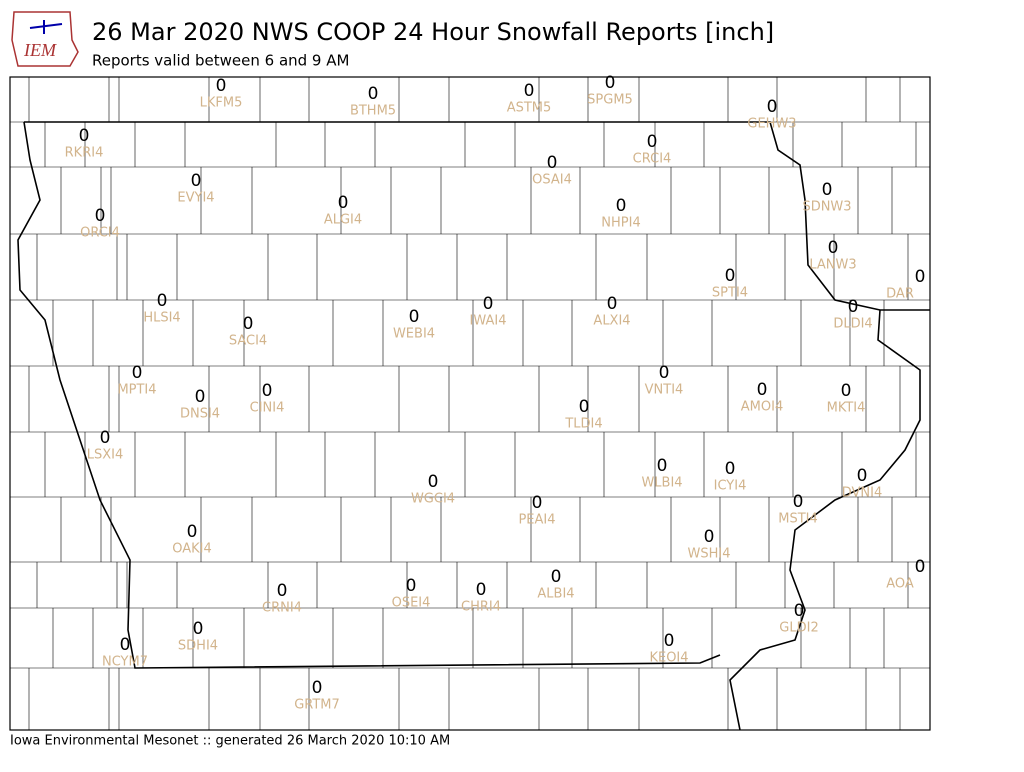 Image resolution: width=1024 pixels, height=772 pixels. What do you see at coordinates (620, 223) in the screenshot?
I see `station-label: NHPI4` at bounding box center [620, 223].